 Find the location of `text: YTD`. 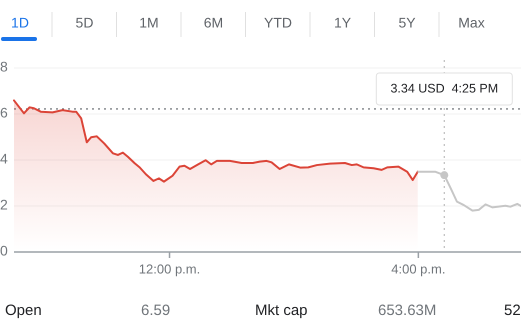

text: YTD is located at coordinates (278, 22).